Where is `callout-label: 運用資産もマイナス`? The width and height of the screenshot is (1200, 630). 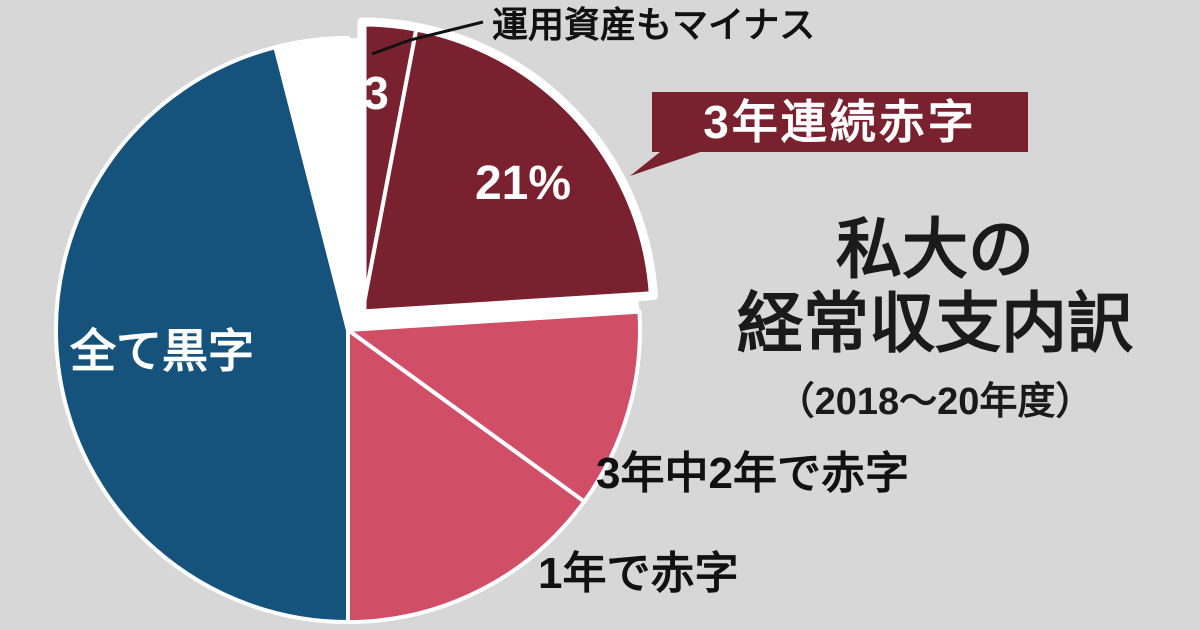
callout-label: 運用資産もマイナス is located at coordinates (654, 24).